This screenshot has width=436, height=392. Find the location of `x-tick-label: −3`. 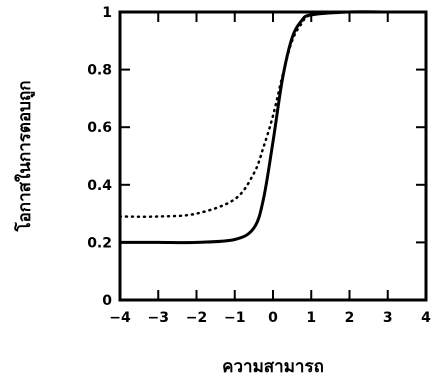

x-tick-label: −3 is located at coordinates (158, 318).